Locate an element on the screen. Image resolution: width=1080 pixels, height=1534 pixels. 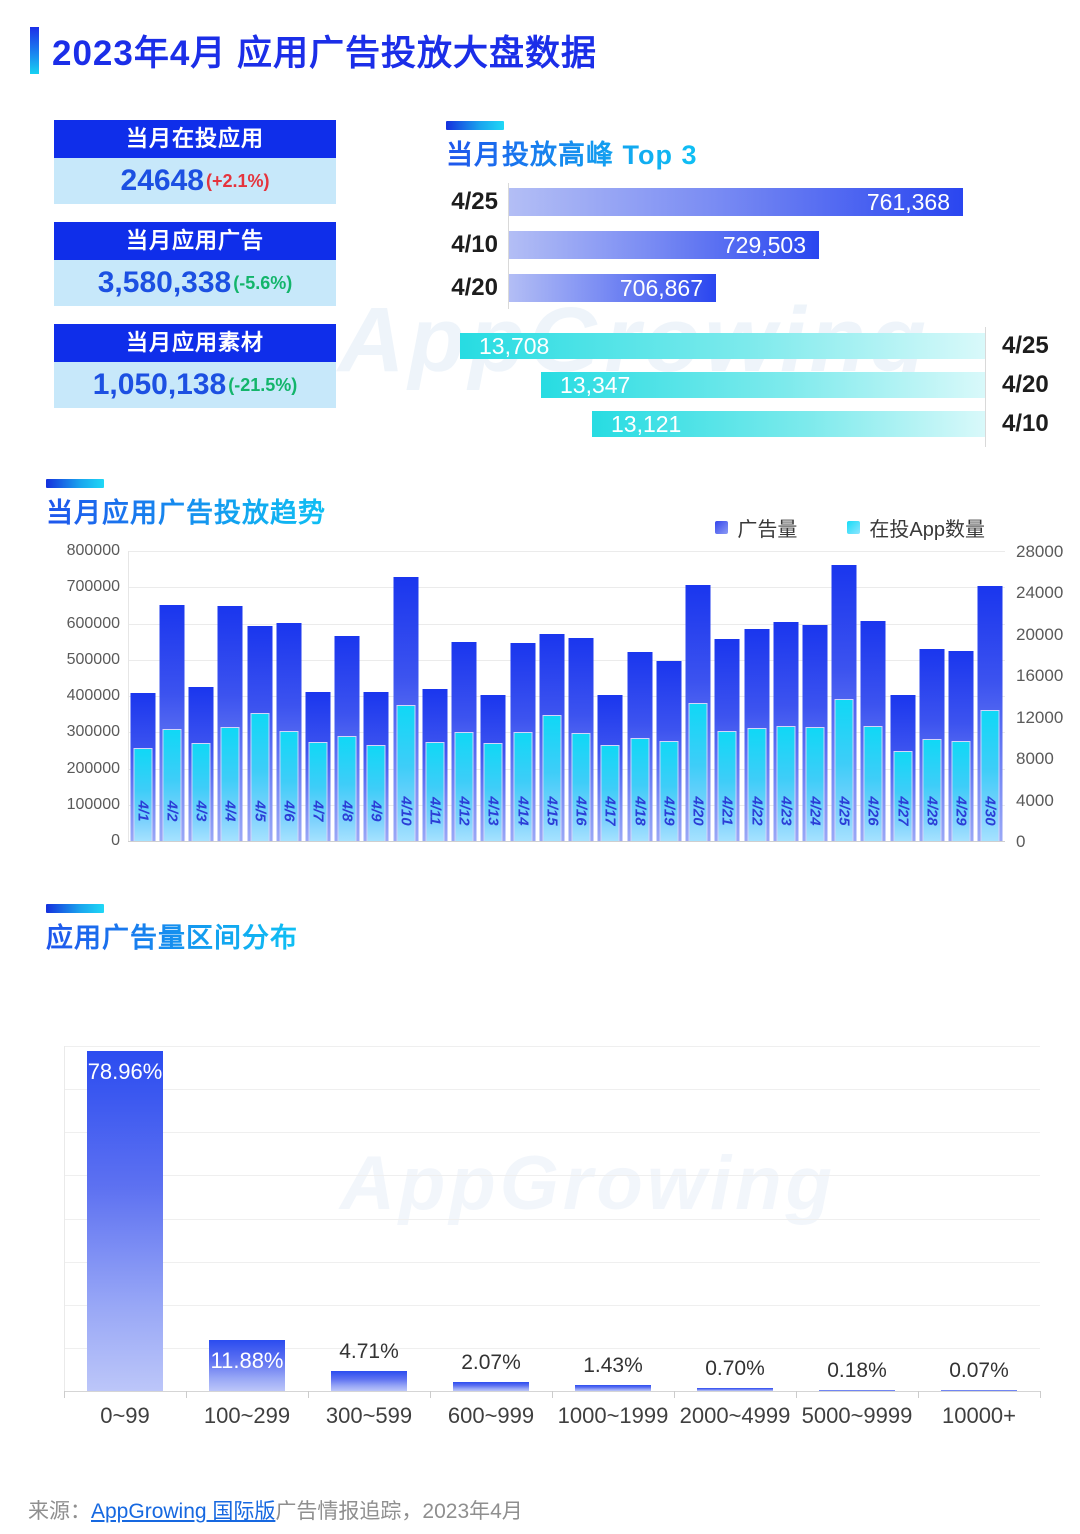
stat-card-active-apps: 当月在投应用 24648 (+2.1%) is located at coordinates (195, 162).